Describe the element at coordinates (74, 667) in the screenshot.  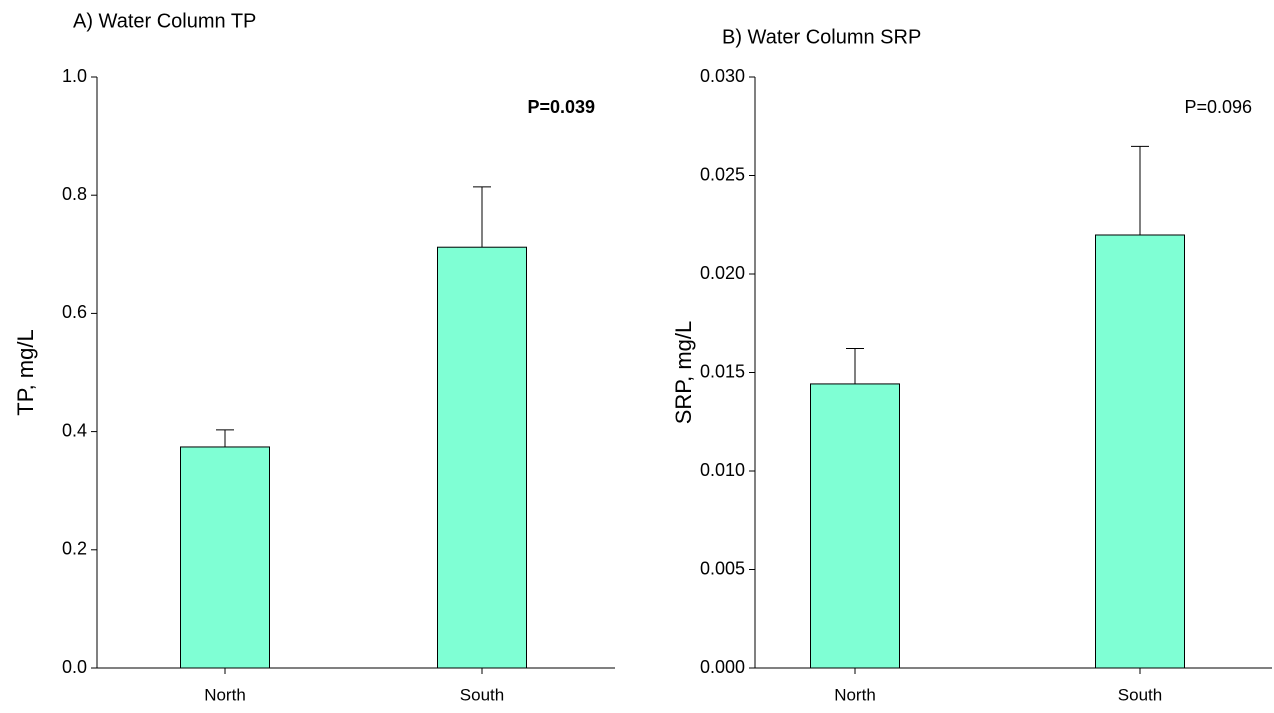
I see `y-tick-label: 0.0` at that location.